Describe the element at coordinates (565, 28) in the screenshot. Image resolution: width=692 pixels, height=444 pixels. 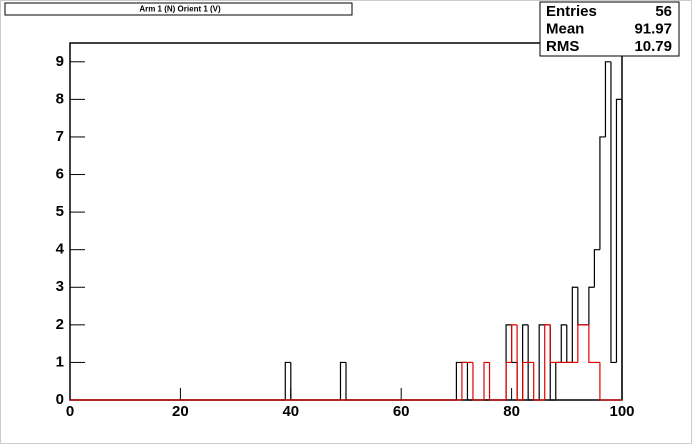
I see `stat-label: Mean` at that location.